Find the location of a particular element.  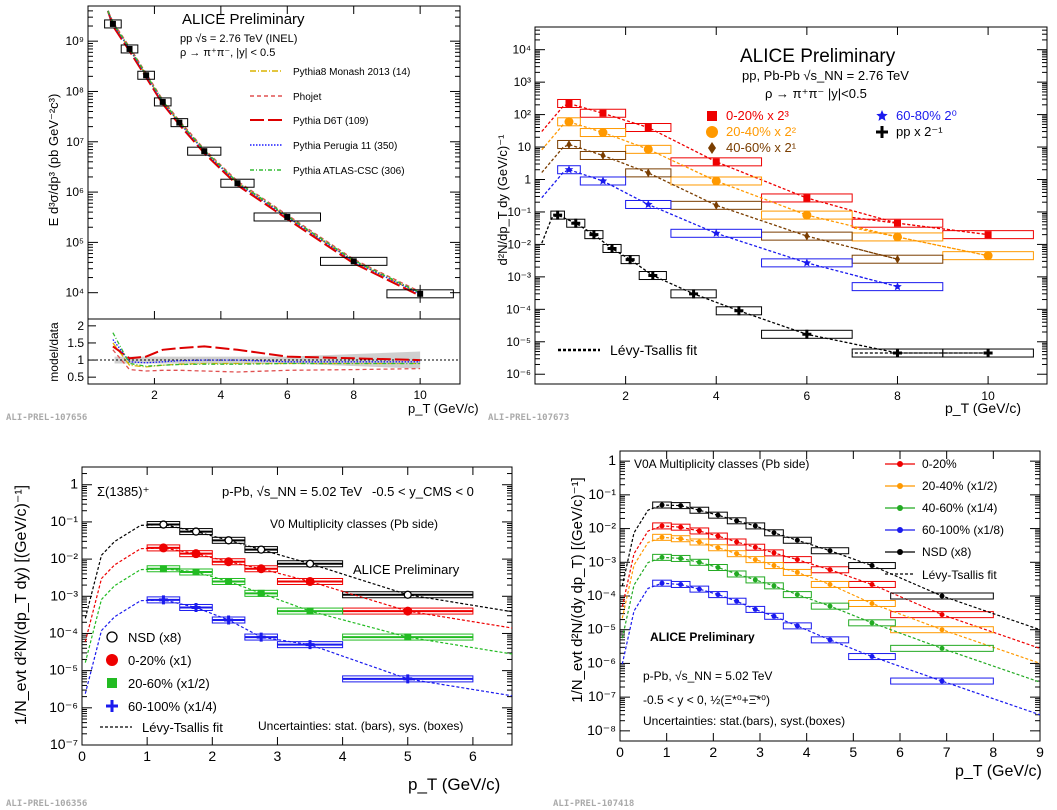

x-tick-label: 0 is located at coordinates (82, 756).